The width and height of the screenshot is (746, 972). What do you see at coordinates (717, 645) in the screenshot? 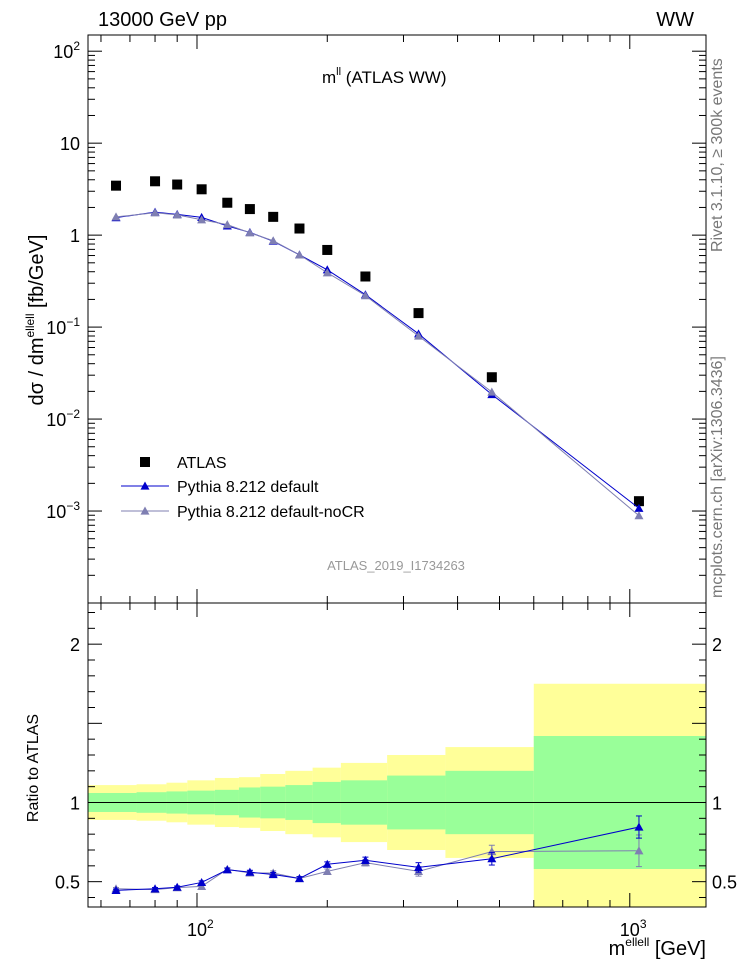
I see `ratio-y-tick-label-right: 2` at bounding box center [717, 645].